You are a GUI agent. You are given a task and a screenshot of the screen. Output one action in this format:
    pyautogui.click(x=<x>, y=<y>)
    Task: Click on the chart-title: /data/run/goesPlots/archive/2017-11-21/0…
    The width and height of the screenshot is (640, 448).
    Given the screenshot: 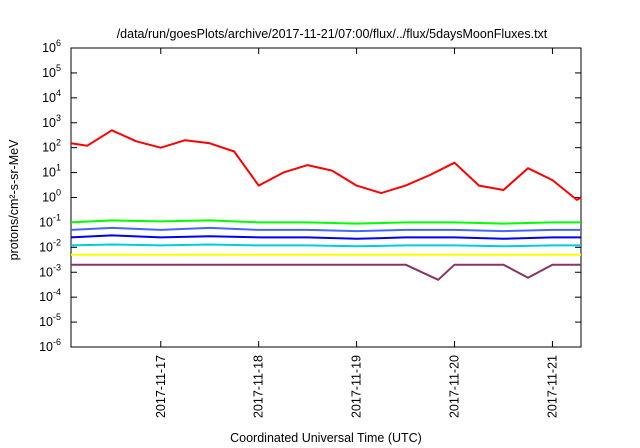 What is the action you would take?
    pyautogui.click(x=332, y=34)
    